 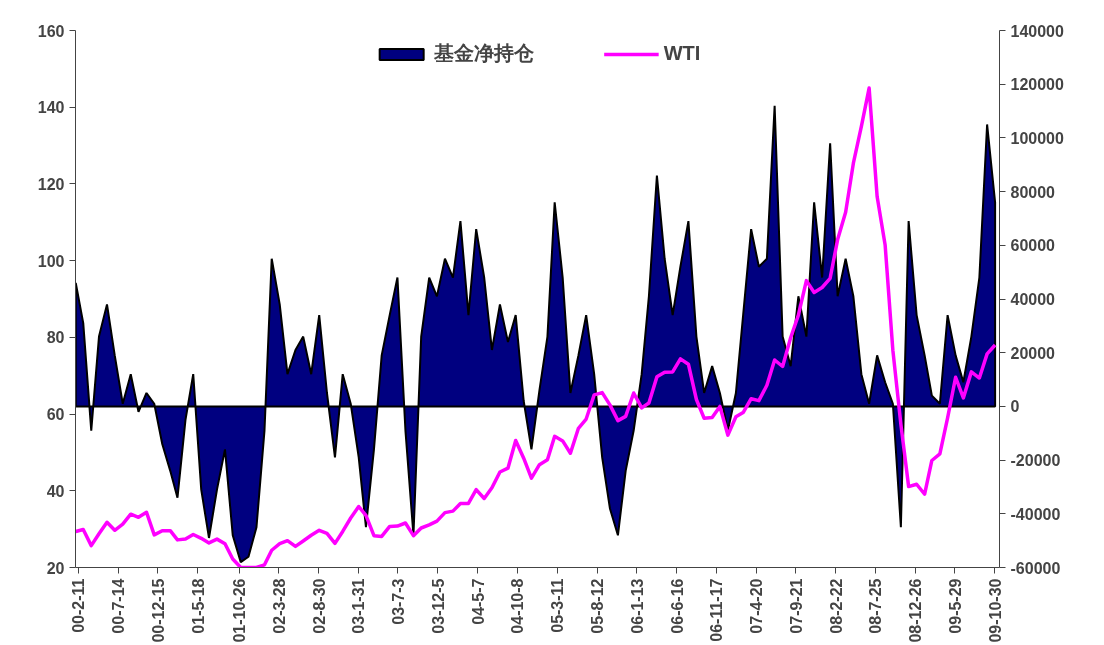 I want to click on x-tick-label: 03-1-31, so click(x=359, y=606).